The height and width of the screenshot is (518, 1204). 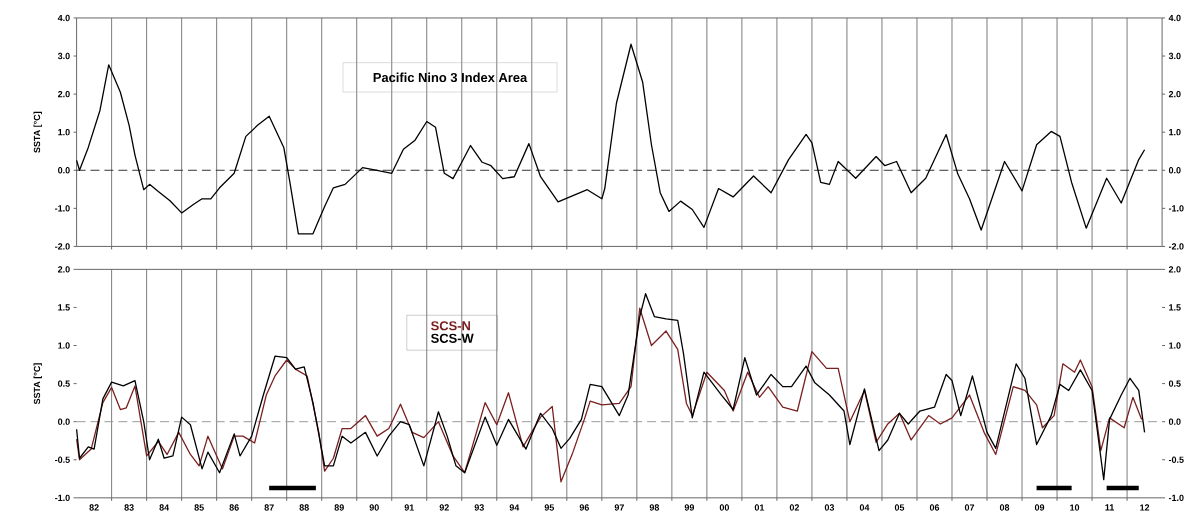 I want to click on x-tick-label: 87, so click(x=269, y=507).